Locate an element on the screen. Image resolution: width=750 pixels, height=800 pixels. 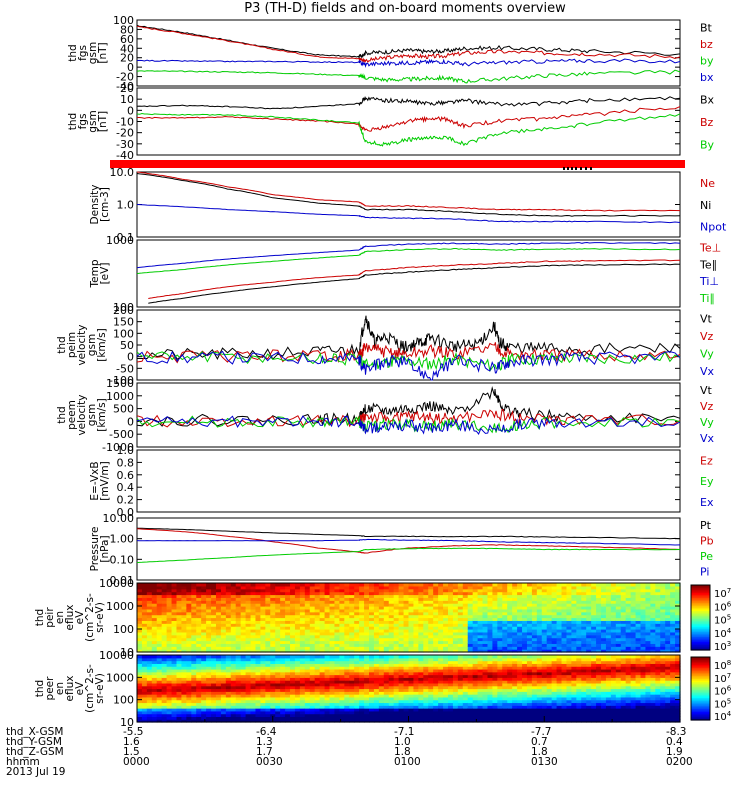
mode-bar is located at coordinates (397, 164).